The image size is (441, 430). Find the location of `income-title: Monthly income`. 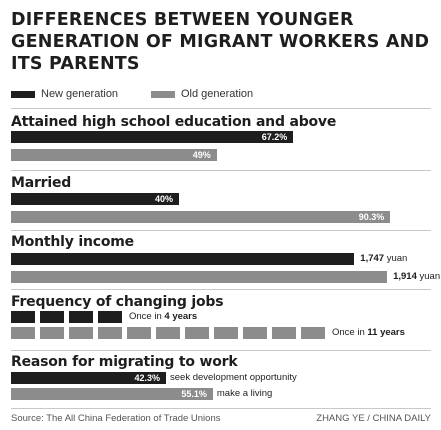

income-title: Monthly income is located at coordinates (72, 242).